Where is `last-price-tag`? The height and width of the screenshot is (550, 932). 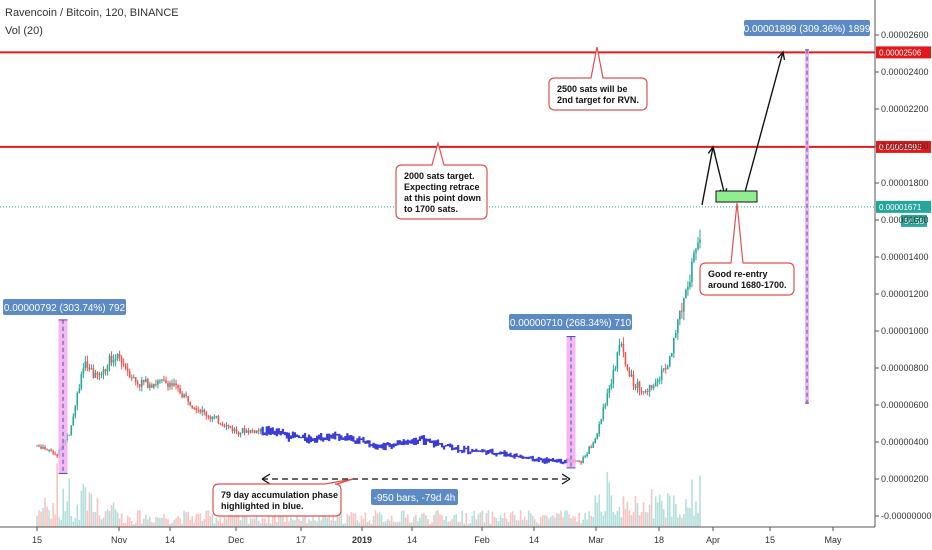 last-price-tag is located at coordinates (903, 206).